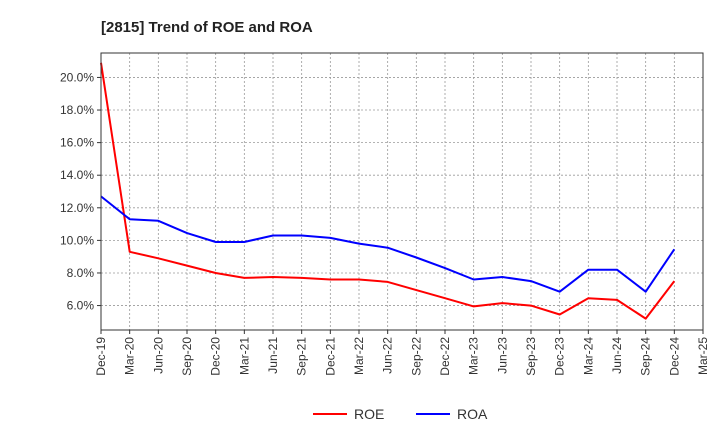 This screenshot has width=720, height=440. I want to click on x-tick-label: Mar-20, so click(130, 356).